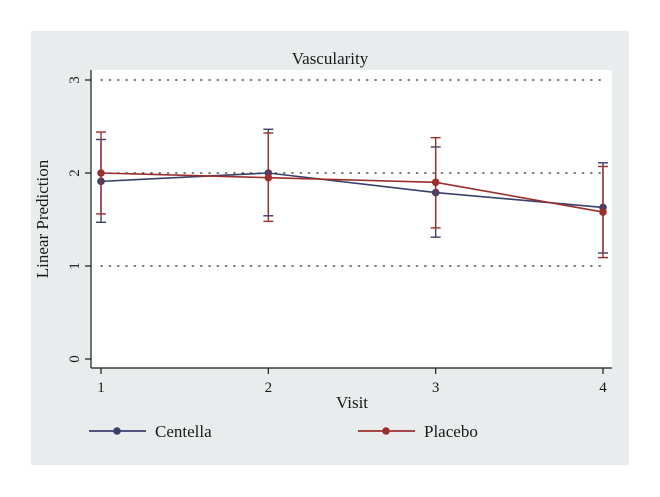  I want to click on legend-marker-centella, so click(117, 431).